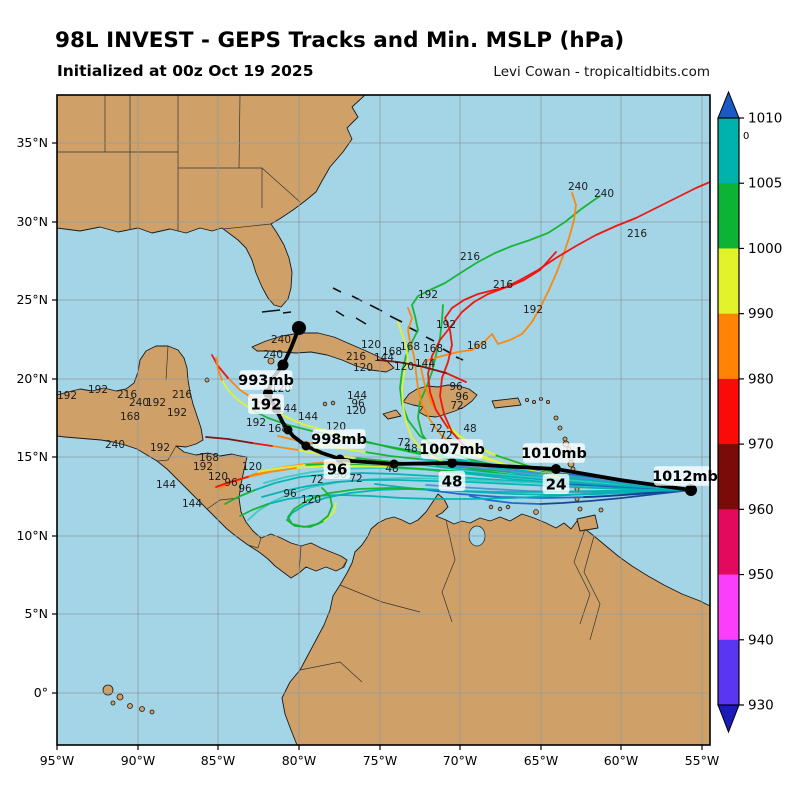  I want to click on svg-text: 60°W, so click(621, 760).